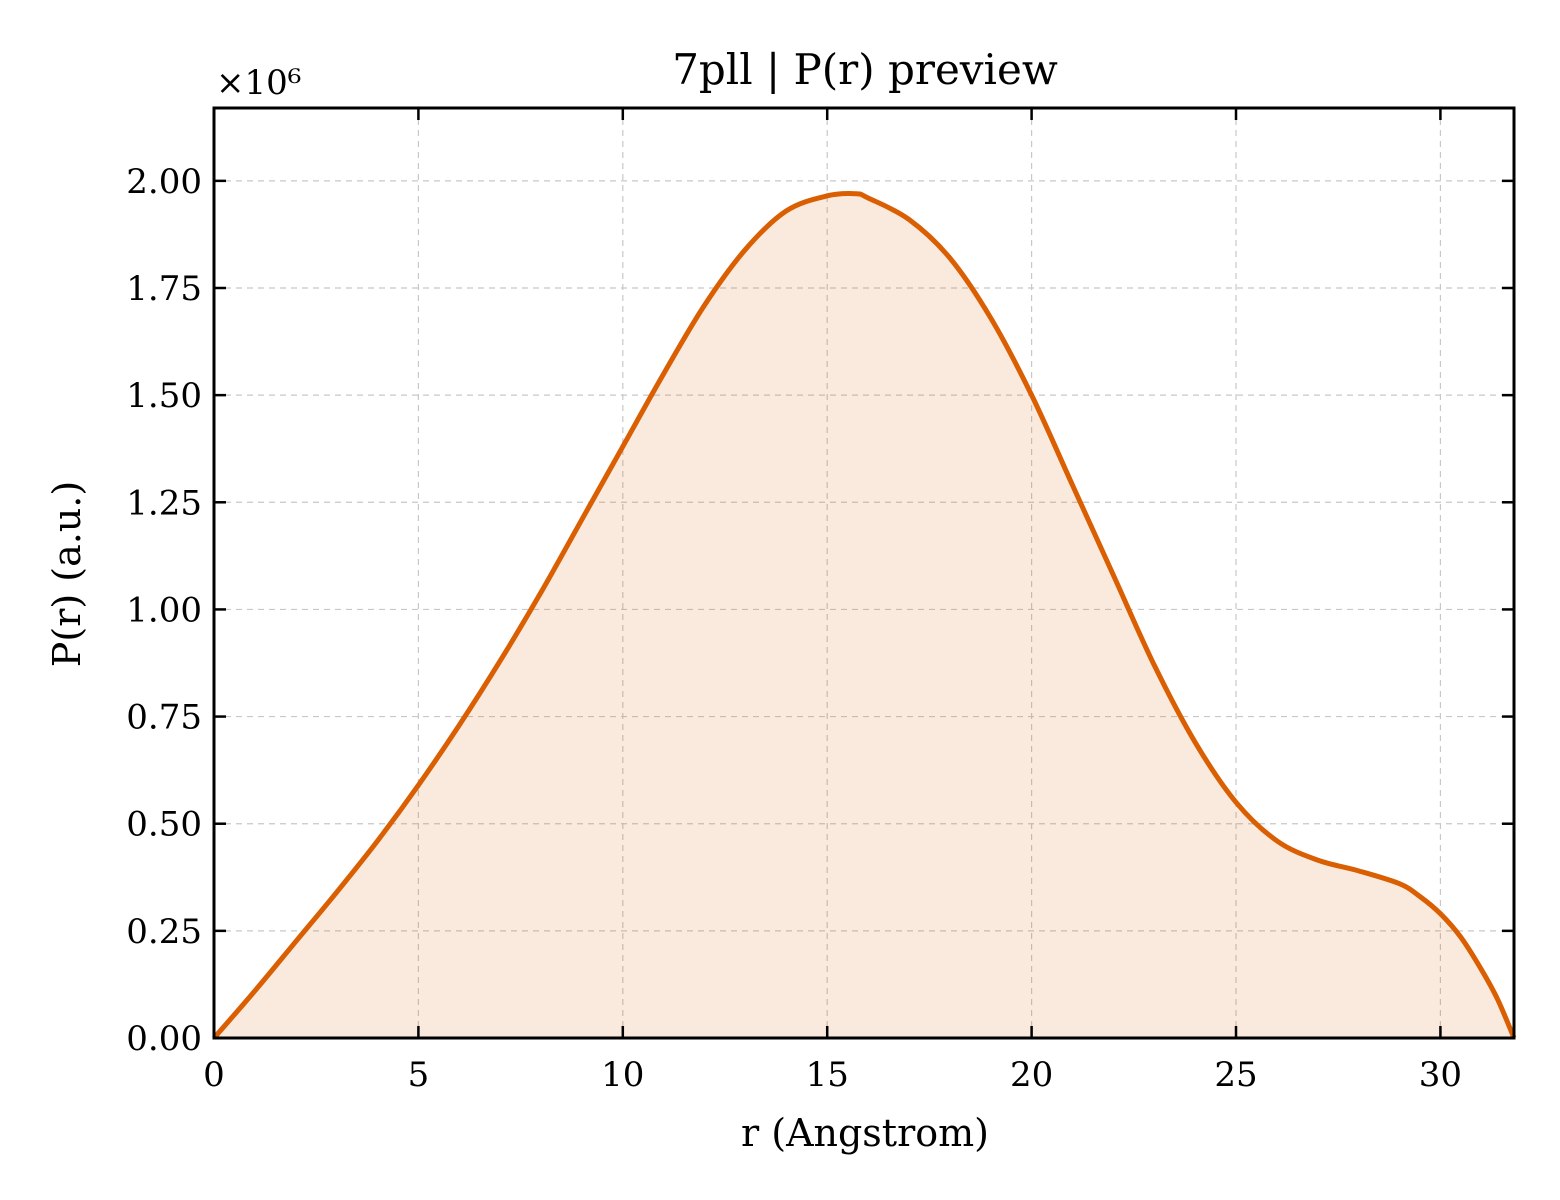 The image size is (1560, 1200). What do you see at coordinates (164, 503) in the screenshot?
I see `y-tick-label: 1.25` at bounding box center [164, 503].